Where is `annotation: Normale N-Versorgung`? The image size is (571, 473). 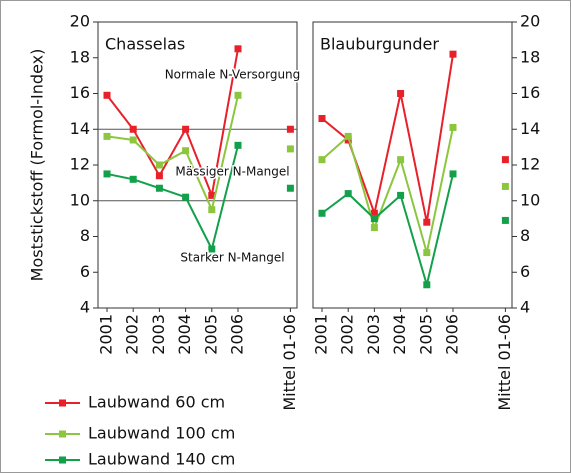 annotation: Normale N-Versorgung is located at coordinates (233, 75).